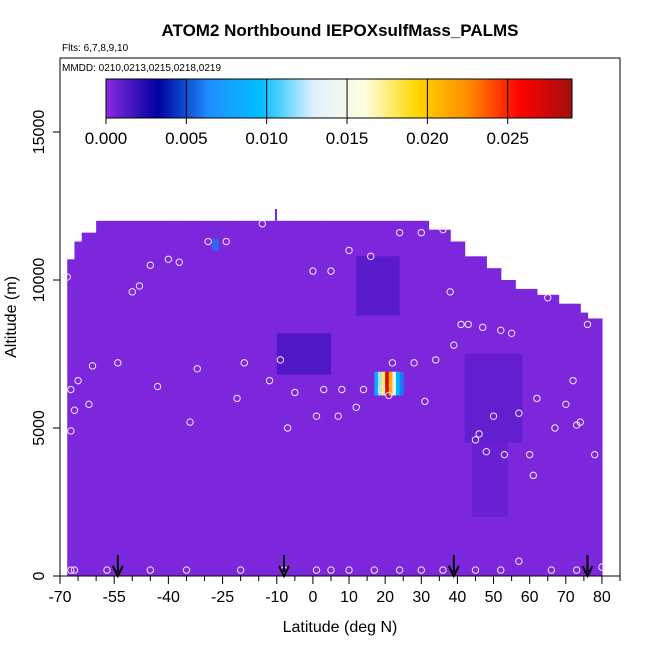 The height and width of the screenshot is (650, 650). What do you see at coordinates (168, 597) in the screenshot?
I see `x-tick-label: -40` at bounding box center [168, 597].